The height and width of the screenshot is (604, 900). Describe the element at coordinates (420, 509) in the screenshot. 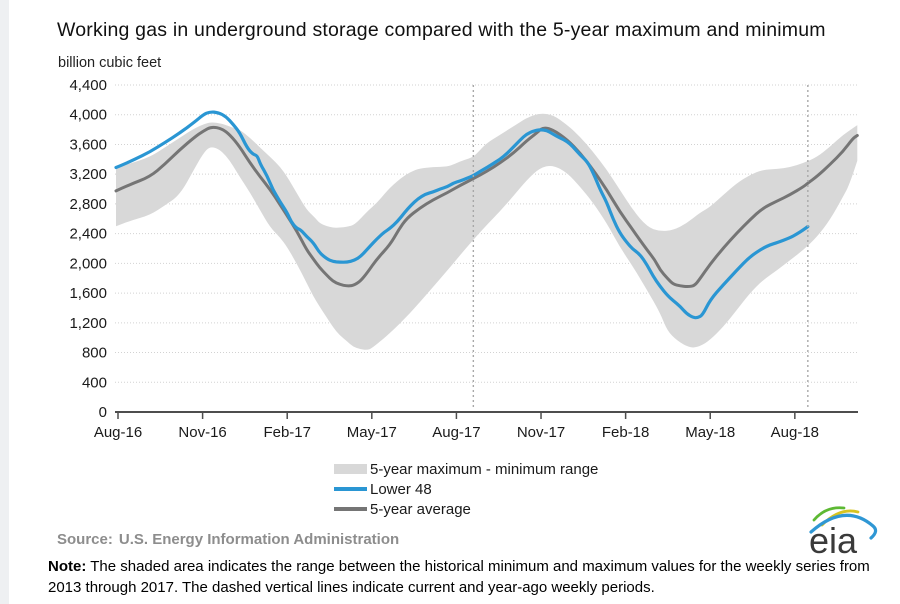

I see `legend-label-average: 5-year average` at that location.